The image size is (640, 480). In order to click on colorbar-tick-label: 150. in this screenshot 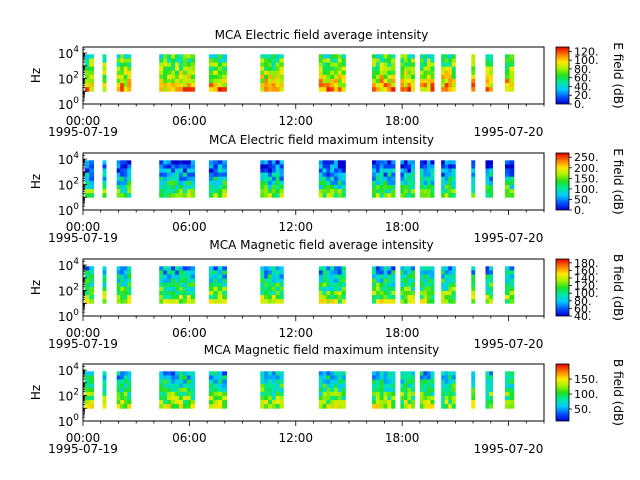, I will do `click(586, 379)`.